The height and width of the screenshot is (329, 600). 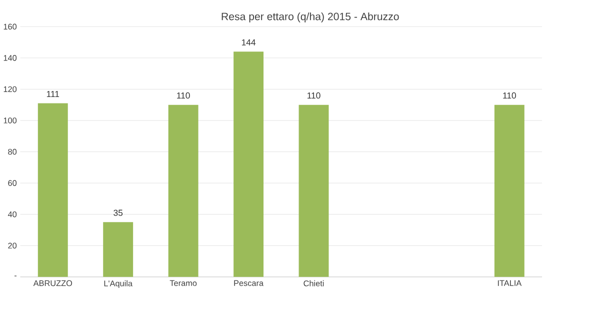 I want to click on data-label: 144, so click(x=249, y=43).